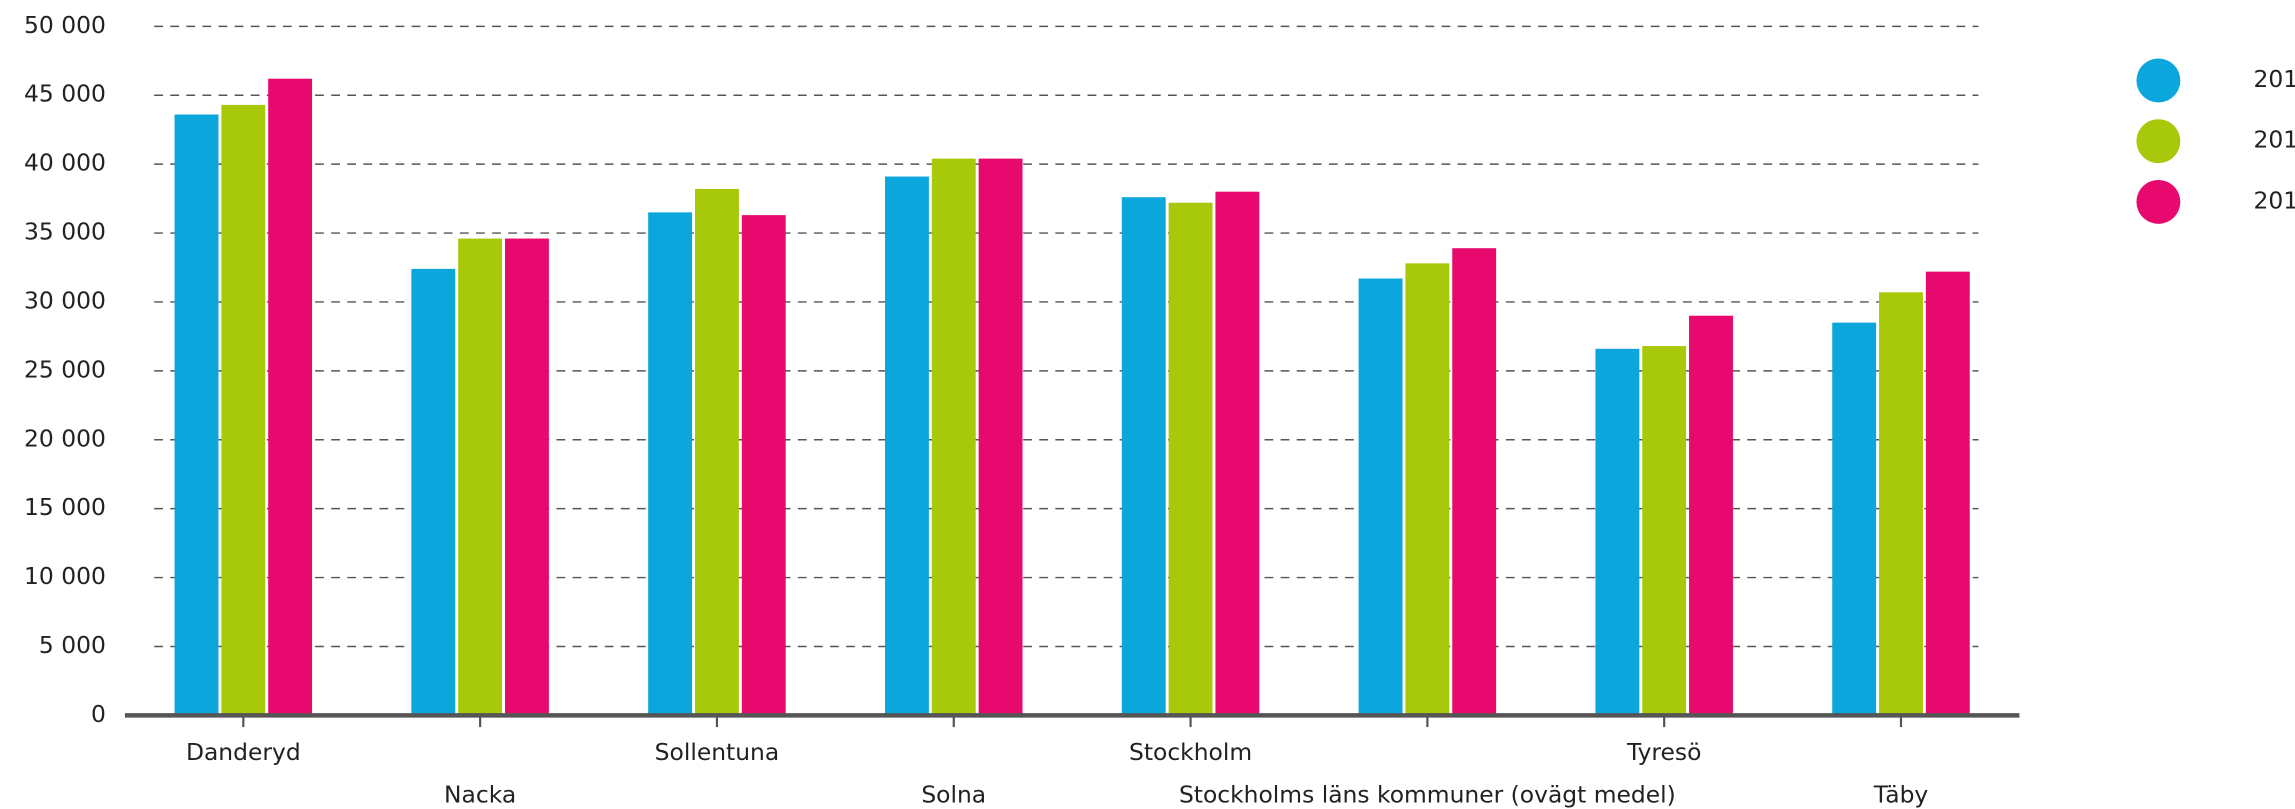 This screenshot has width=2295, height=809. Describe the element at coordinates (243, 752) in the screenshot. I see `x-tick-label: Danderyd` at that location.